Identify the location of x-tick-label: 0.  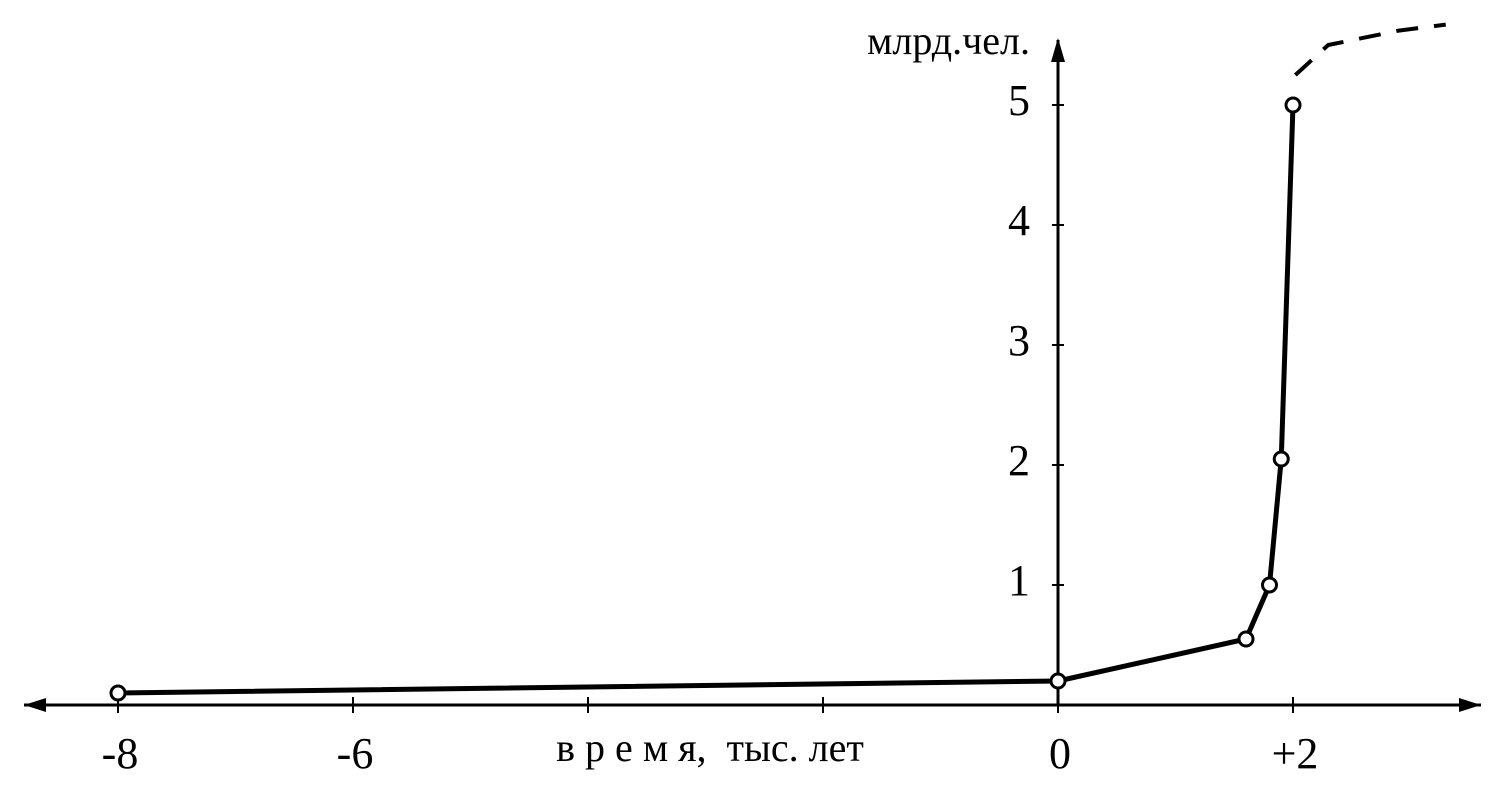
(1060, 753).